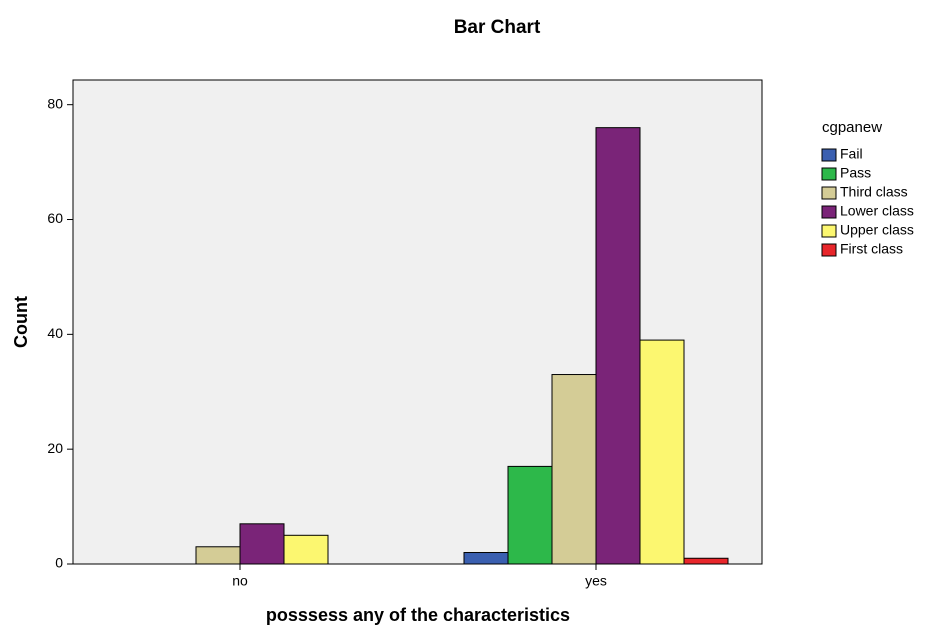 Image resolution: width=947 pixels, height=628 pixels. I want to click on legend-label: Third class, so click(874, 192).